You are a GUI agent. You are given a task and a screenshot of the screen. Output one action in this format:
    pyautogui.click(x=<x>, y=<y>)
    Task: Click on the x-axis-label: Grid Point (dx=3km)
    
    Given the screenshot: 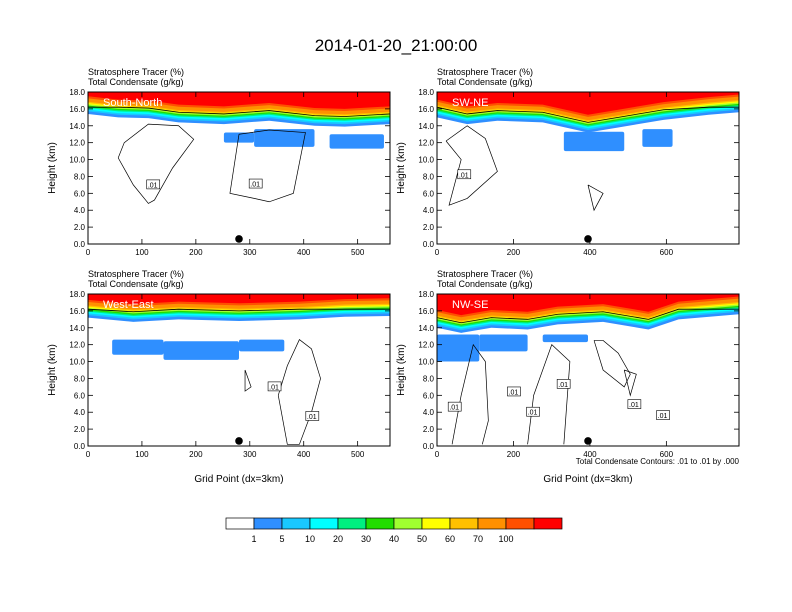 What is the action you would take?
    pyautogui.click(x=587, y=479)
    